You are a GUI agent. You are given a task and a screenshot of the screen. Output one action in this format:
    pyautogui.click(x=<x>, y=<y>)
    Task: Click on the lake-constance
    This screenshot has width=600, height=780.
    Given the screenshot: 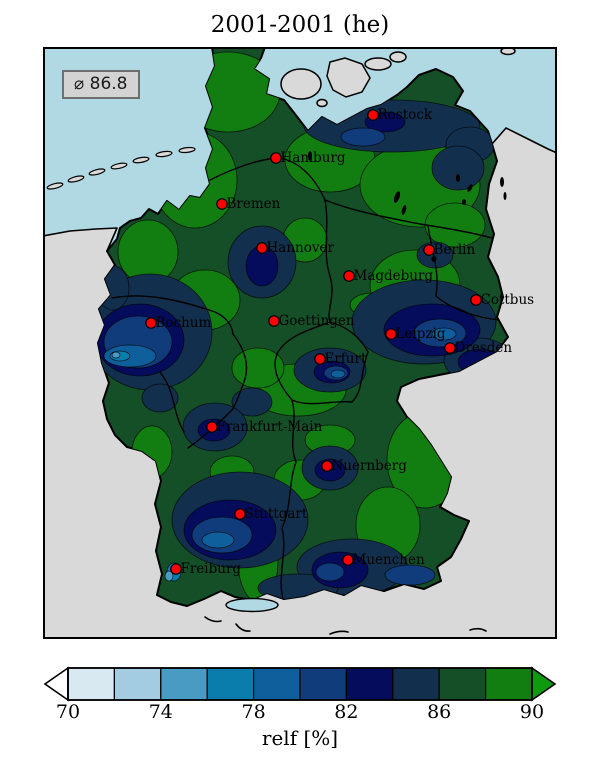 What is the action you would take?
    pyautogui.click(x=252, y=605)
    